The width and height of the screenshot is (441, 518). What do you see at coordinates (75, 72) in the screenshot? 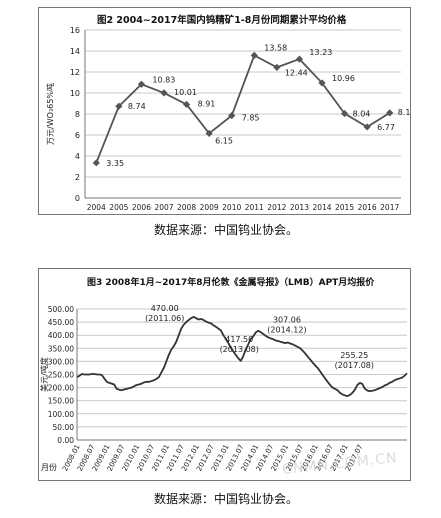
I see `chart1-ytick-label: 12` at bounding box center [75, 72].